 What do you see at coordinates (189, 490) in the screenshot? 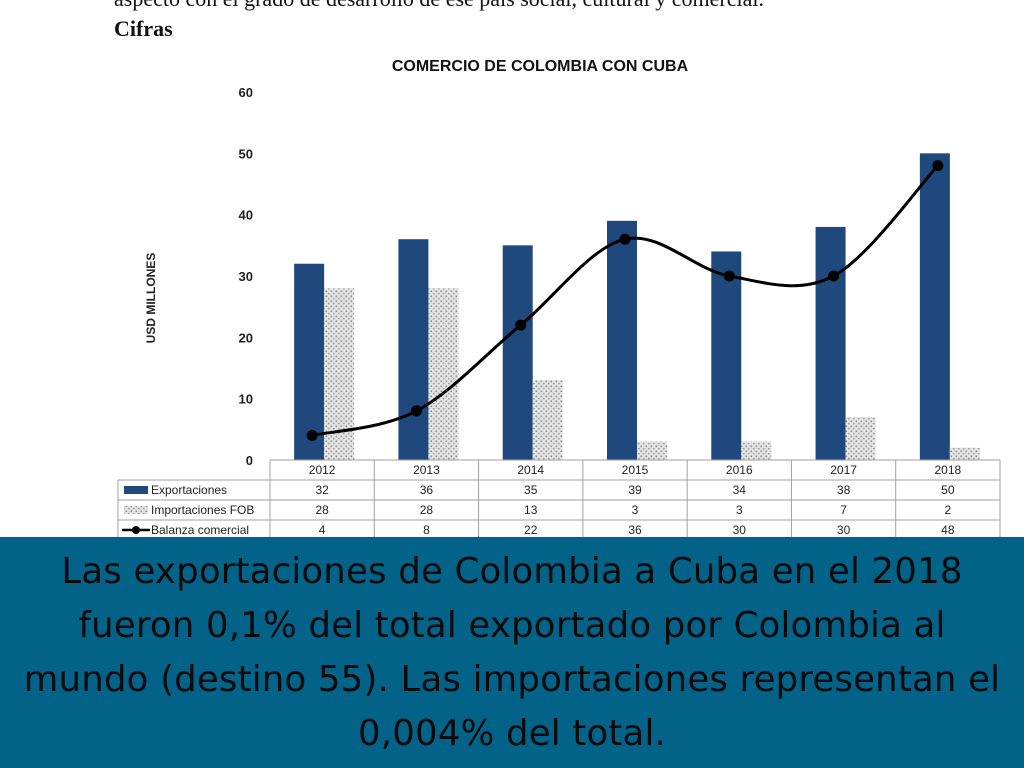
I see `legend-label: Exportaciones` at bounding box center [189, 490].